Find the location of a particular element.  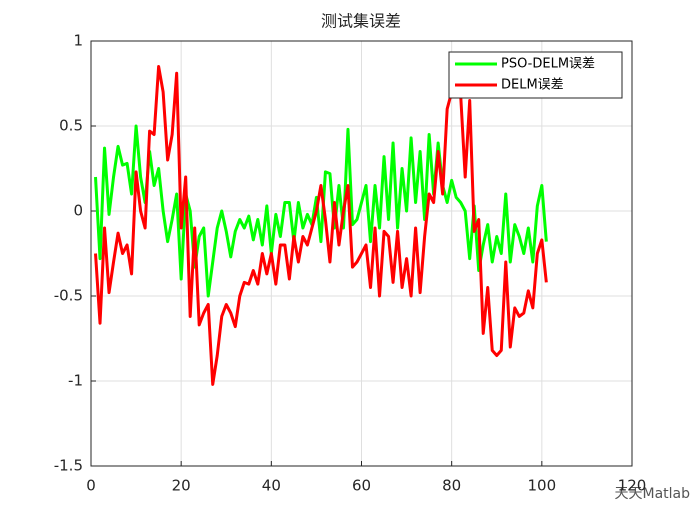

chart-title: 测试集误差 is located at coordinates (361, 21).